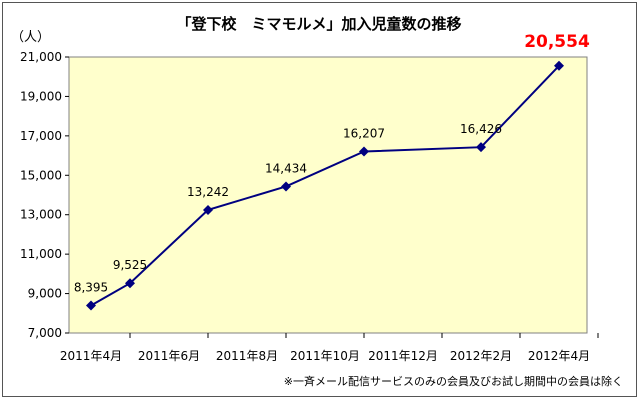 The height and width of the screenshot is (400, 640). What do you see at coordinates (41, 215) in the screenshot?
I see `y-tick-label: 13,000` at bounding box center [41, 215].